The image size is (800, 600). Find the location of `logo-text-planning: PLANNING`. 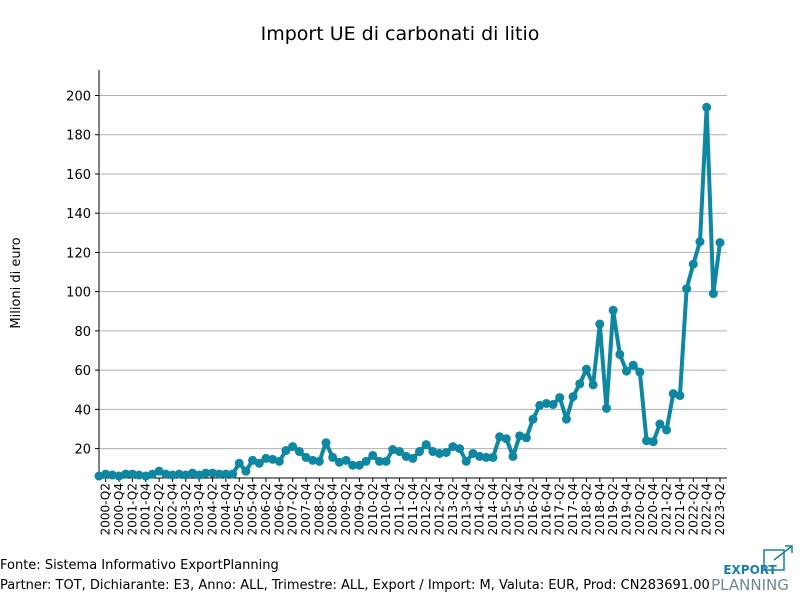

logo-text-planning: PLANNING is located at coordinates (750, 585).